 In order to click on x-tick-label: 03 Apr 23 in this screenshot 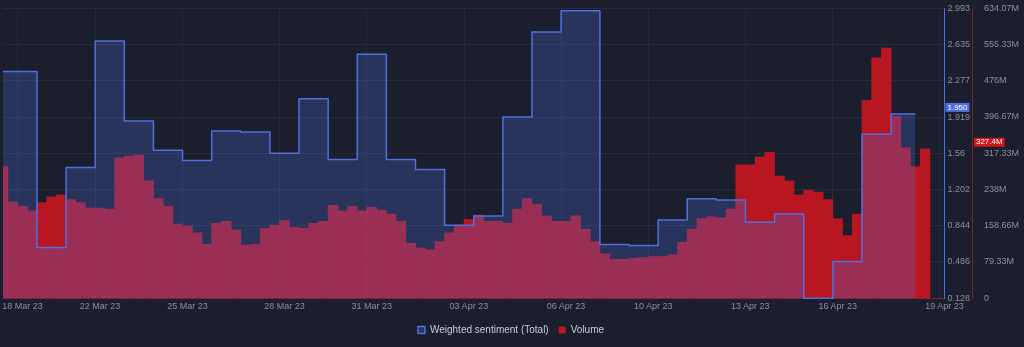, I will do `click(469, 306)`.